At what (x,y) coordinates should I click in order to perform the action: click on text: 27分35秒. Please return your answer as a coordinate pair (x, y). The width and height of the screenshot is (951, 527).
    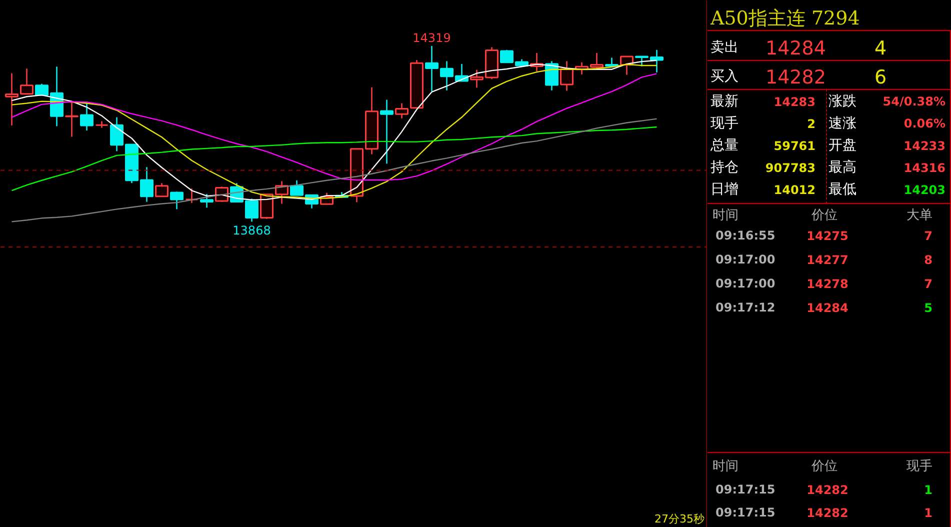
    Looking at the image, I should click on (679, 519).